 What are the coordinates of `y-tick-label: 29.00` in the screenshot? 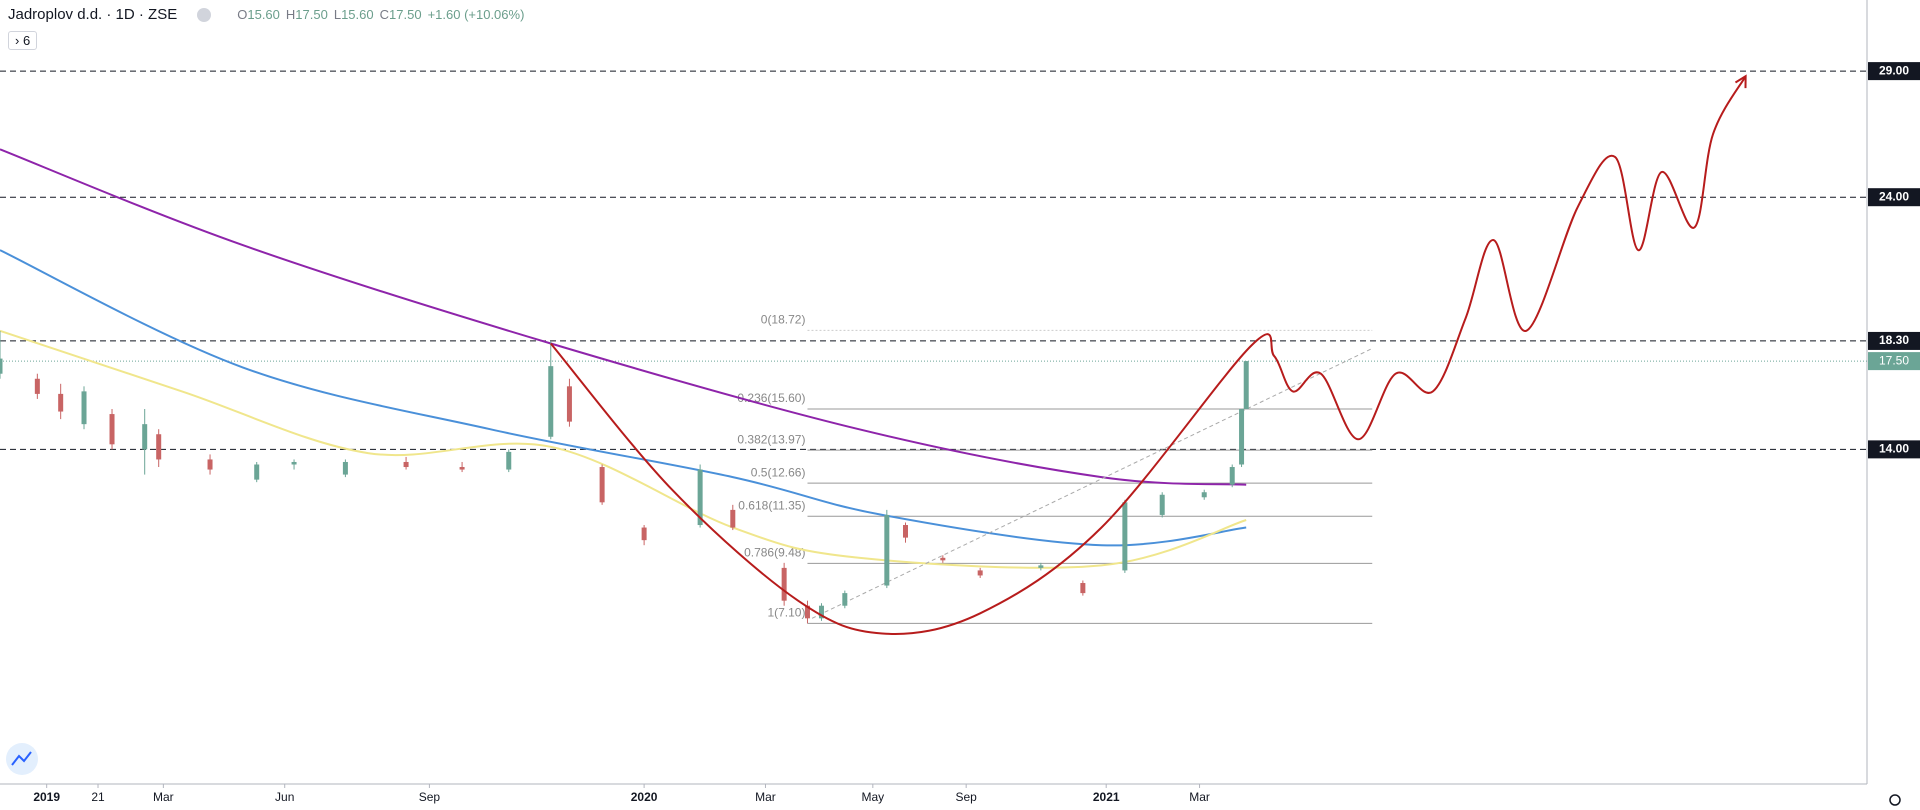 It's located at (1894, 70).